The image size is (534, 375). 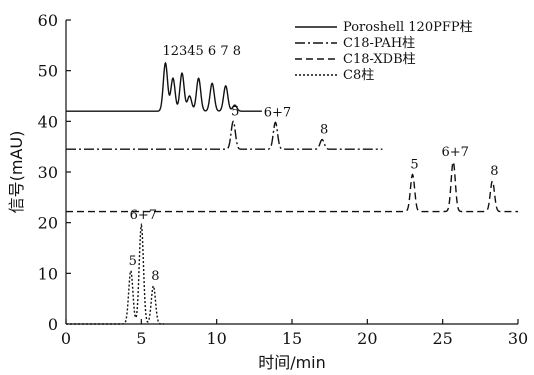 I want to click on x-tick-label: 0, so click(x=66, y=338).